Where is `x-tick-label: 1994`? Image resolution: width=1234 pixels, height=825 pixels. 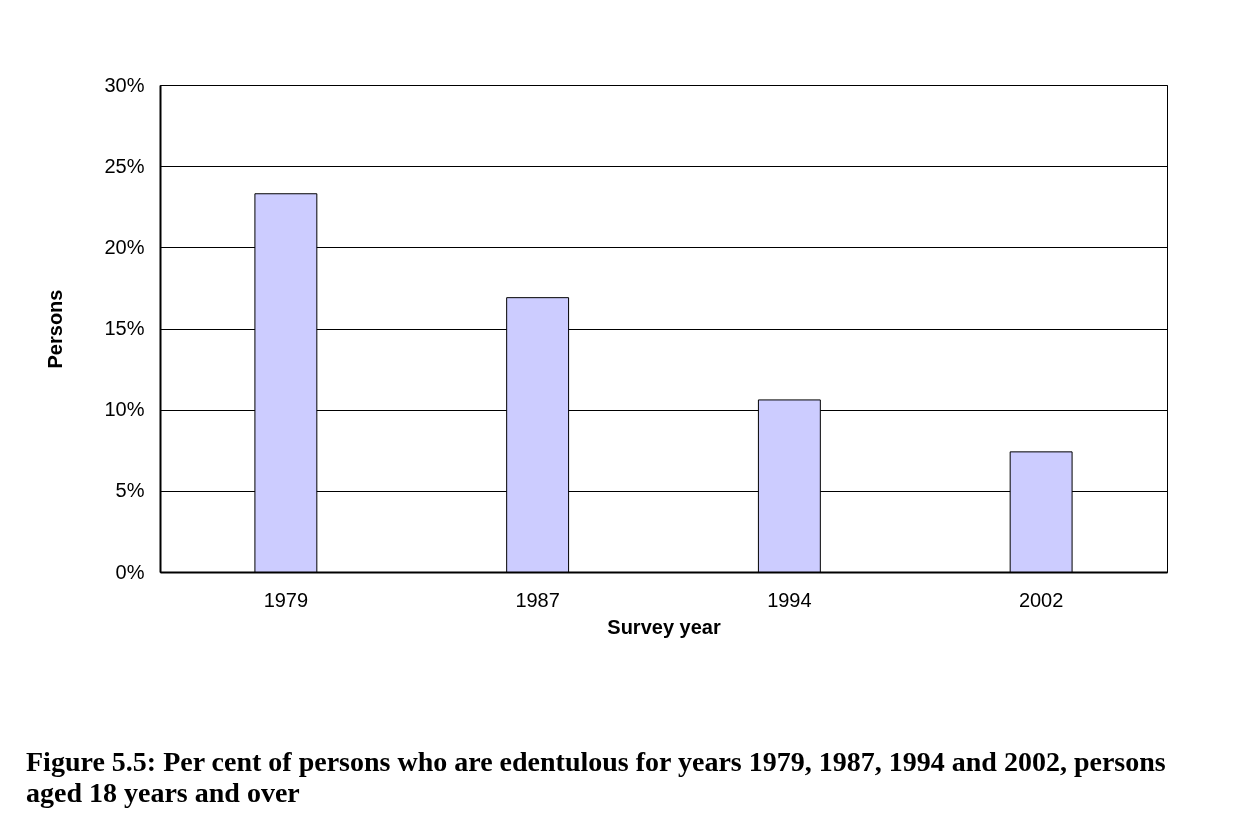
x-tick-label: 1994 is located at coordinates (789, 599).